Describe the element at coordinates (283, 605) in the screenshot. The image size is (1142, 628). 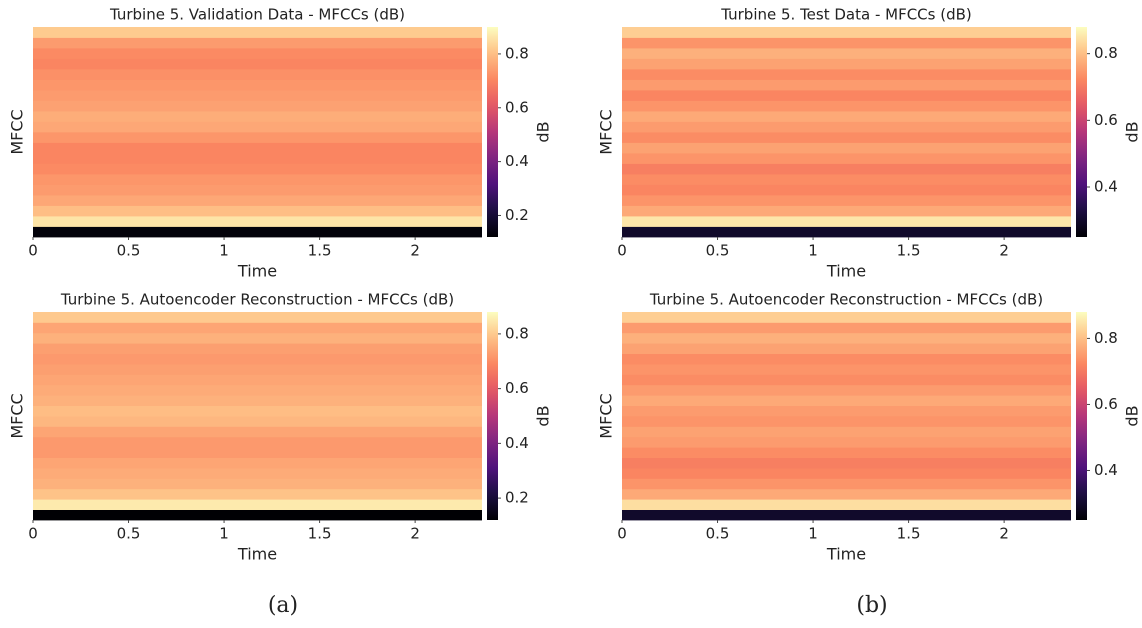
I see `caption: (a)` at that location.